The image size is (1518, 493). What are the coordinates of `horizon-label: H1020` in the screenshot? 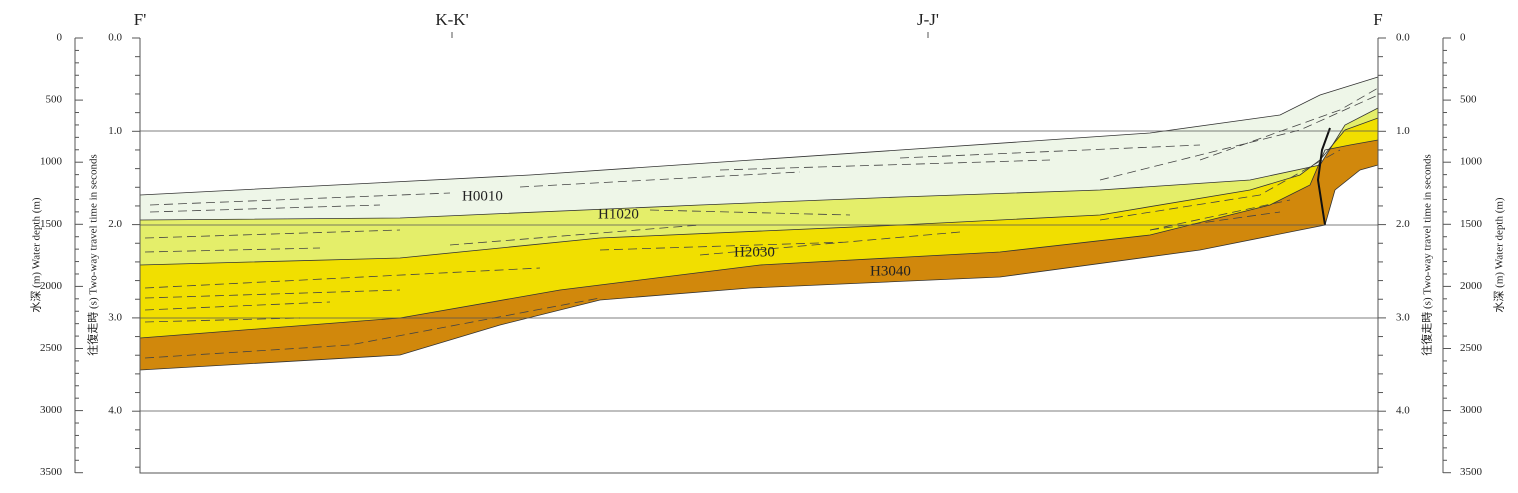 It's located at (618, 214).